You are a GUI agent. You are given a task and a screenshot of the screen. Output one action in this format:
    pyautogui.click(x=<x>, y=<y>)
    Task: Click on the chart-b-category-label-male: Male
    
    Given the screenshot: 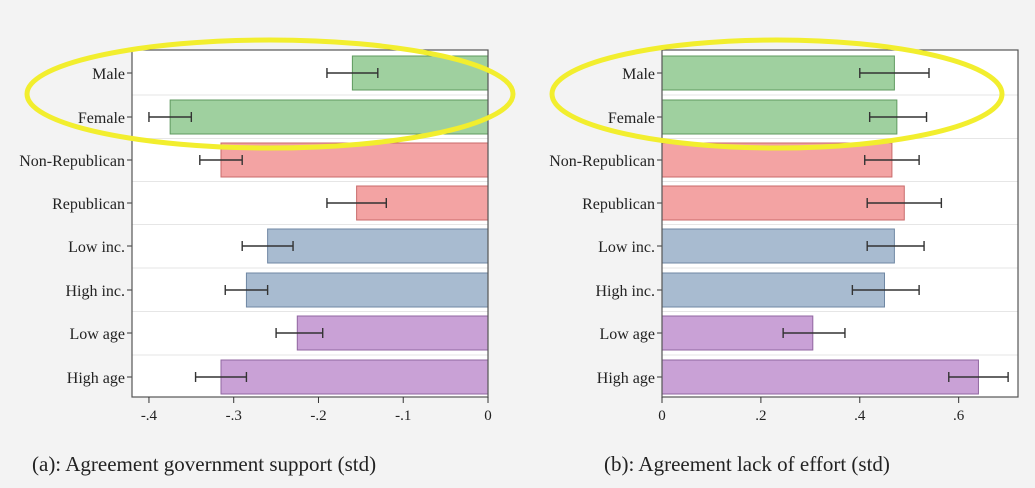 What is the action you would take?
    pyautogui.click(x=638, y=74)
    